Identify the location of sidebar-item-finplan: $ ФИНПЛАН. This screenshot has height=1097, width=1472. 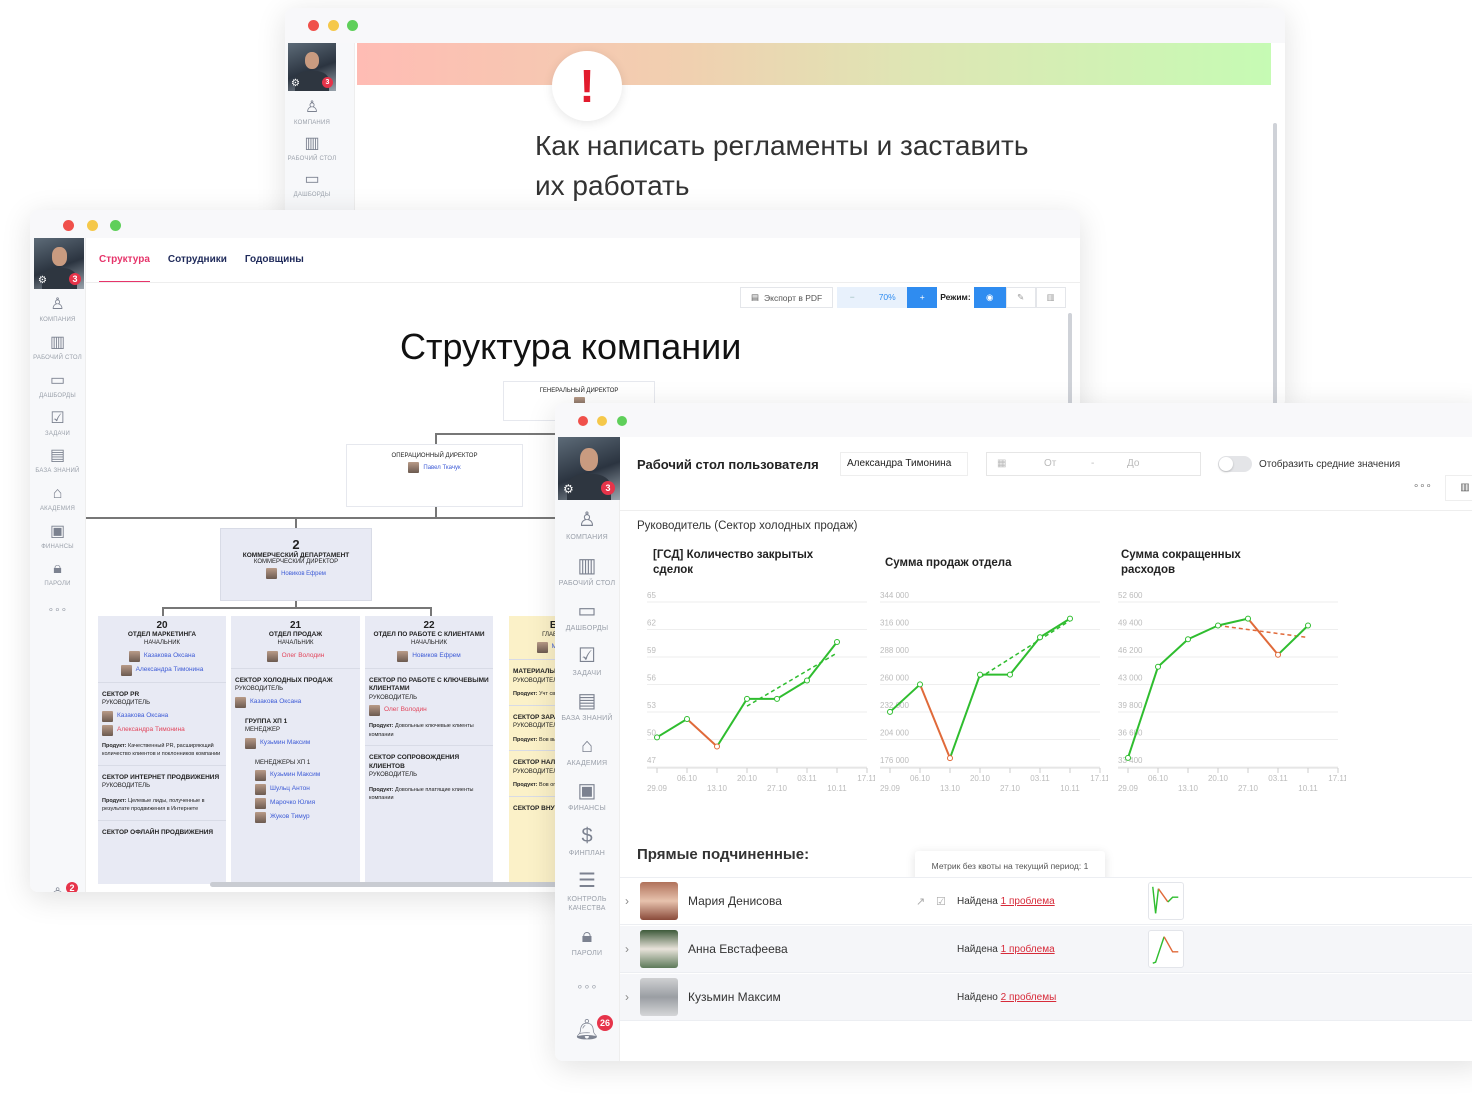
(587, 841).